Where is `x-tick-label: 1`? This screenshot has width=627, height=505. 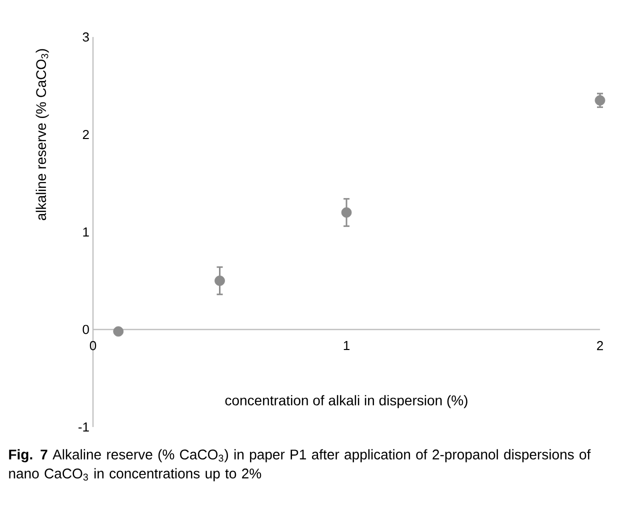 x-tick-label: 1 is located at coordinates (347, 345).